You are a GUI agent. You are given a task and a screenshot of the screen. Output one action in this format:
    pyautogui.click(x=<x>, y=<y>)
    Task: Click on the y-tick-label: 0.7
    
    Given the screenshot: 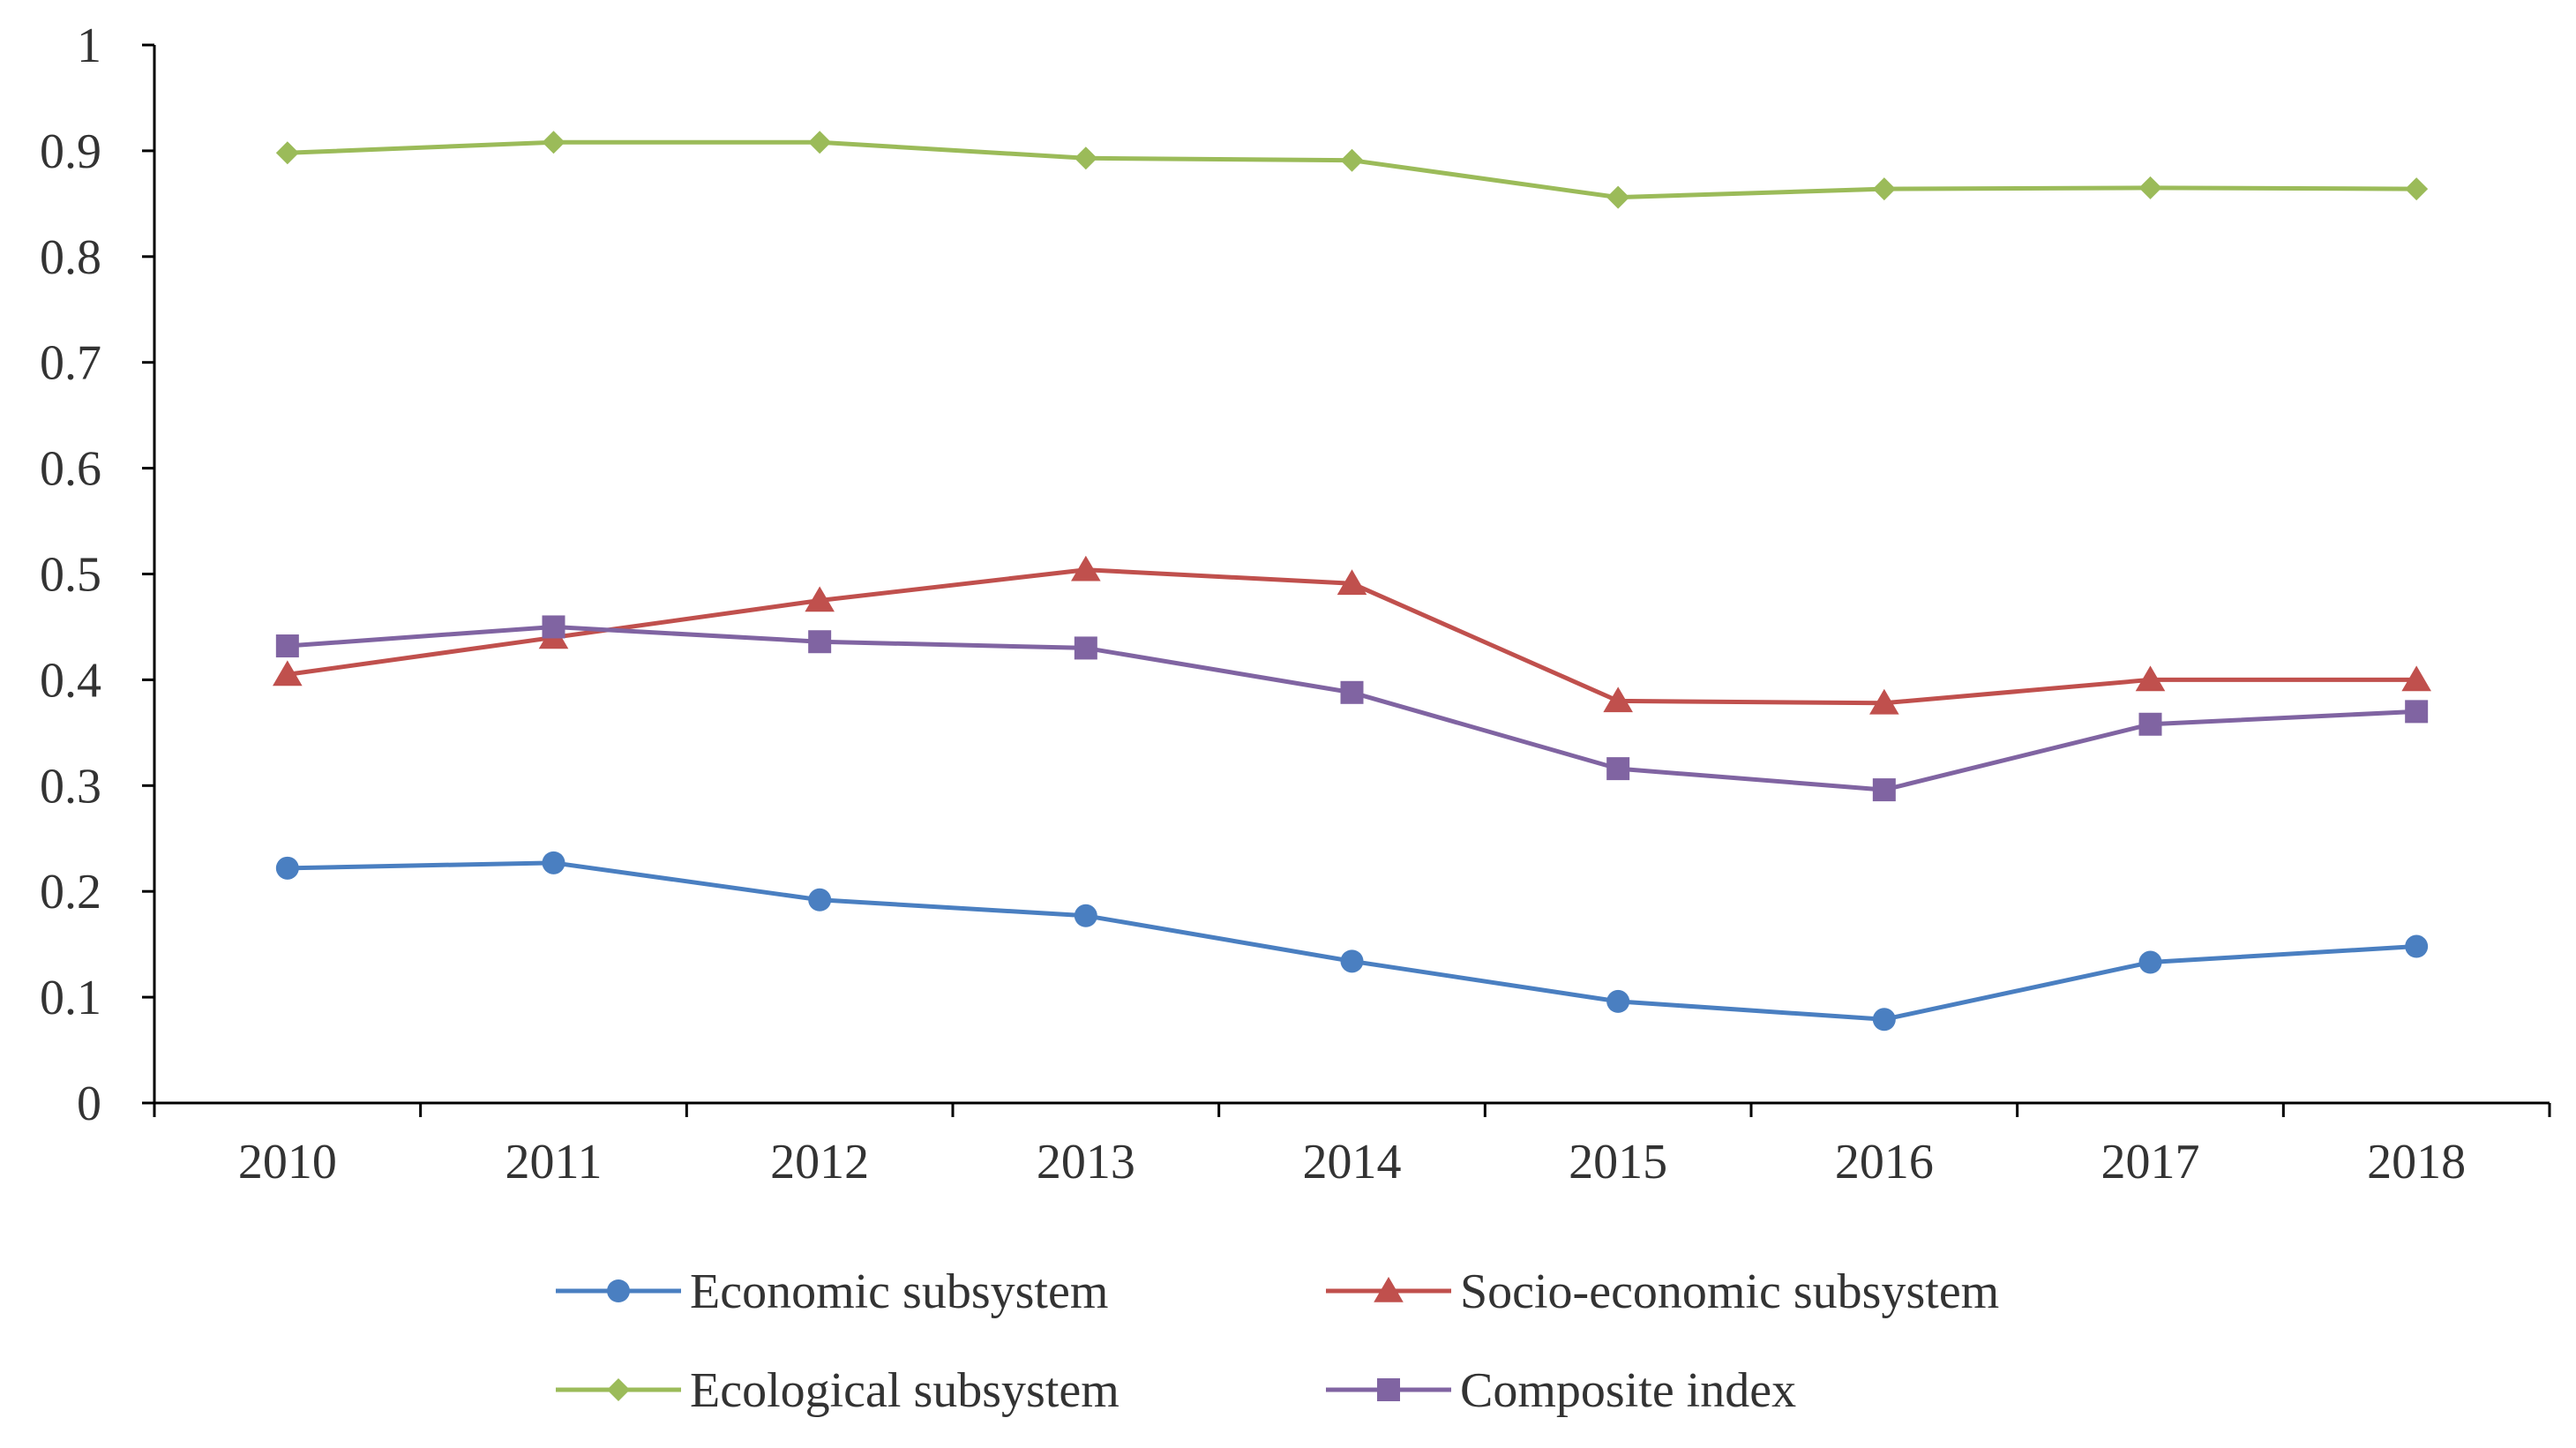 What is the action you would take?
    pyautogui.click(x=71, y=363)
    